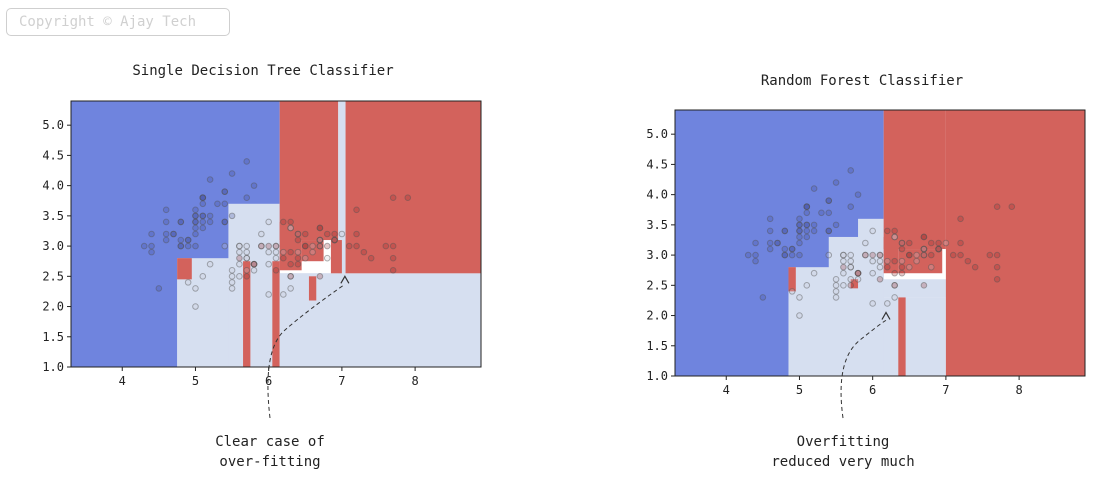 This screenshot has height=496, width=1101. I want to click on x-tick-label: 7, so click(341, 381).